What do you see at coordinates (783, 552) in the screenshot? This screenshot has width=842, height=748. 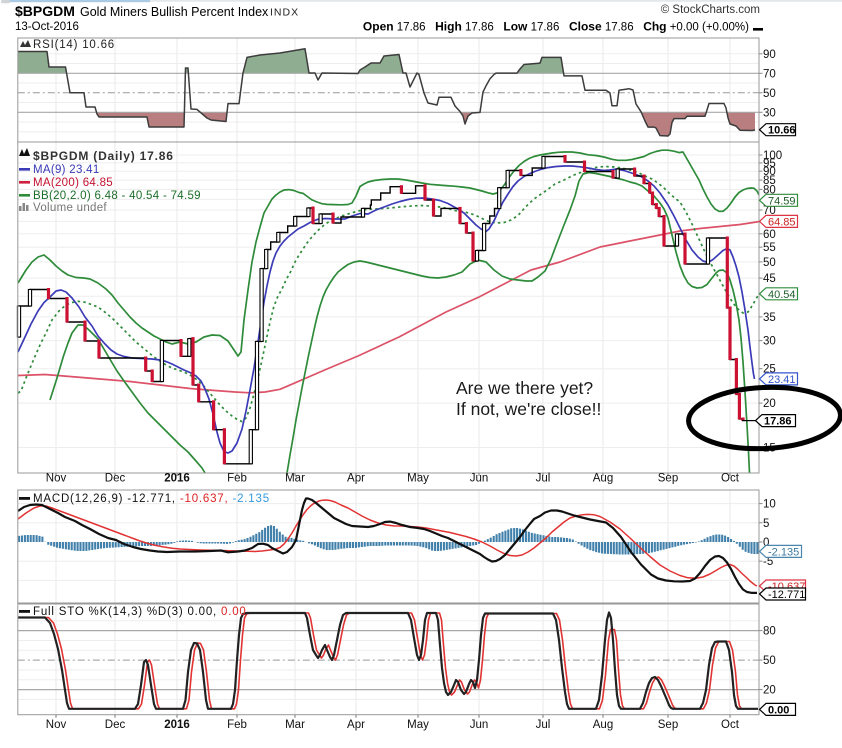 I see `svg-text: -2.135` at bounding box center [783, 552].